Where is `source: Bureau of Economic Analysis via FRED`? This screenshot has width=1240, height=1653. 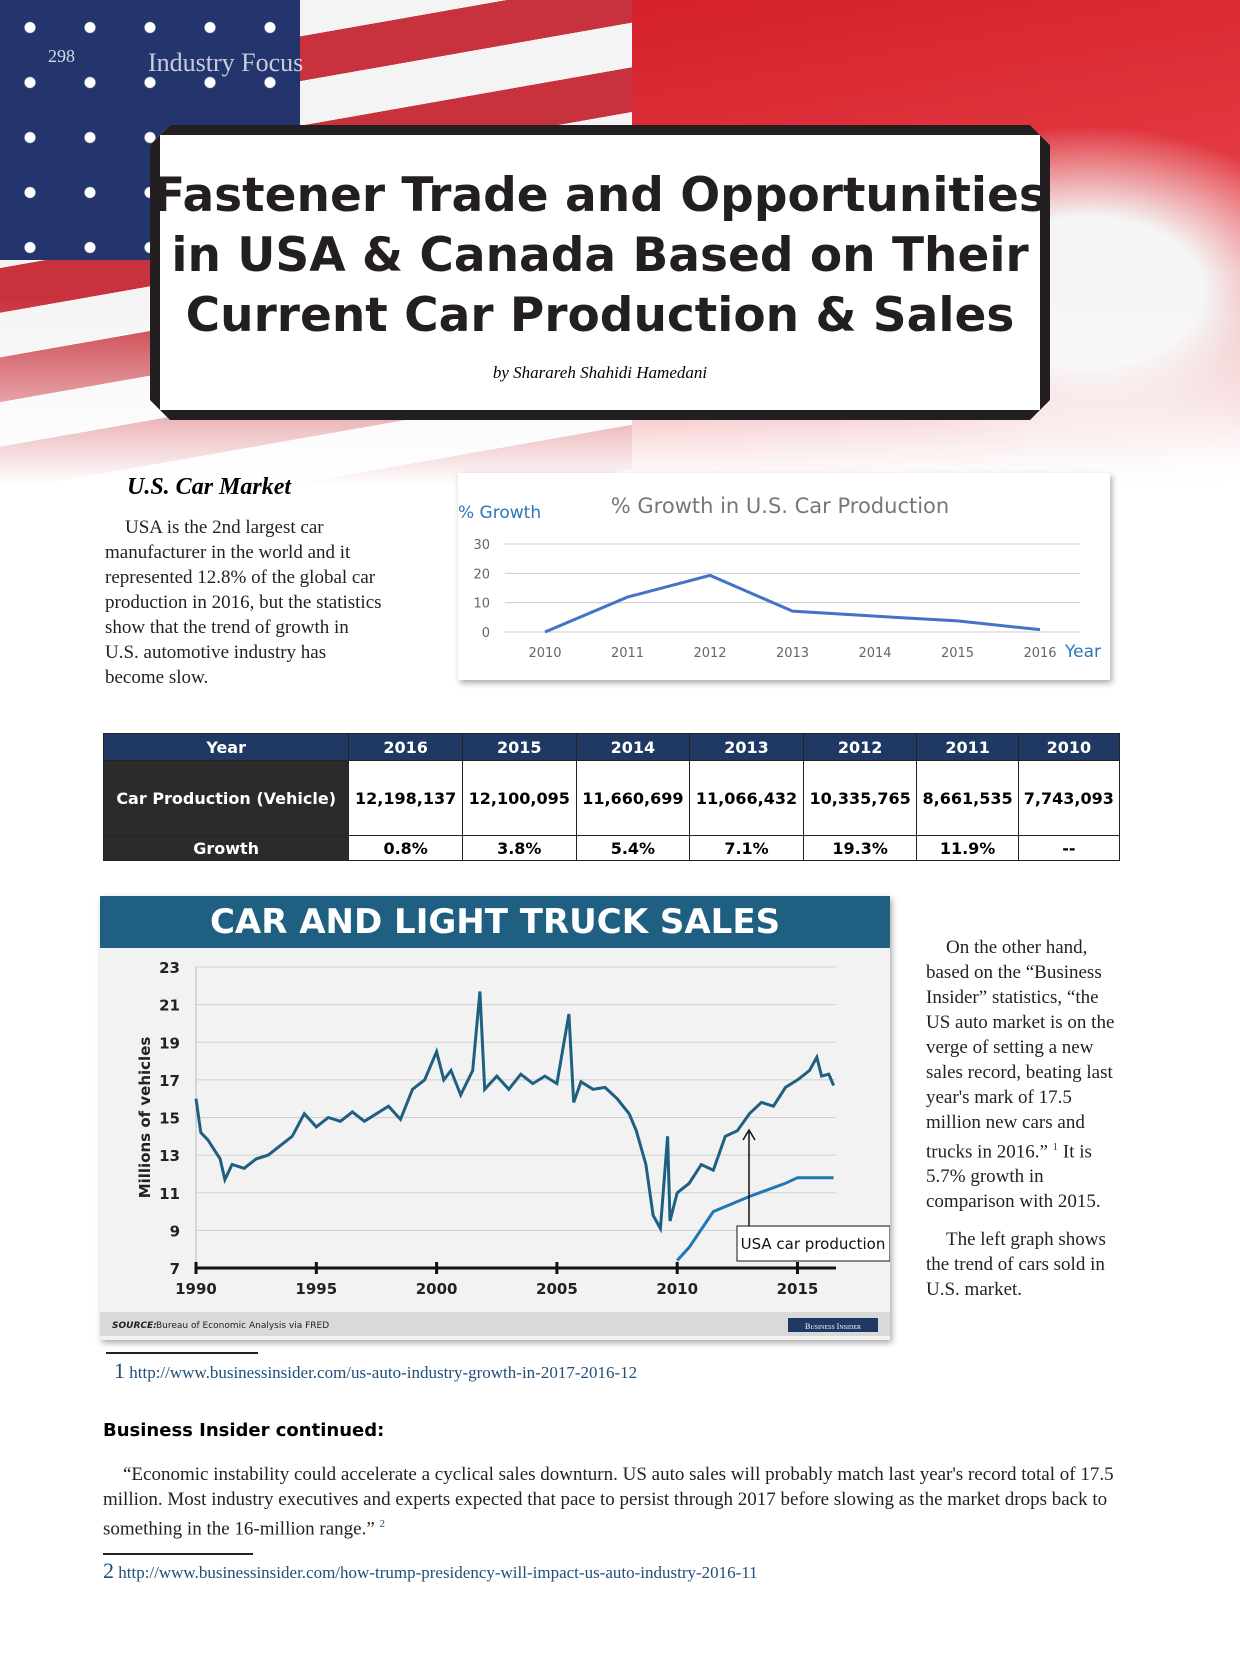 source: Bureau of Economic Analysis via FRED is located at coordinates (242, 1326).